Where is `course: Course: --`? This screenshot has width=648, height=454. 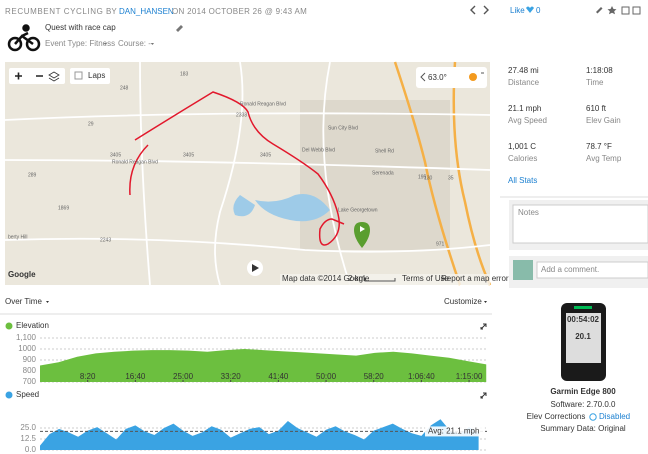 course: Course: -- is located at coordinates (136, 43).